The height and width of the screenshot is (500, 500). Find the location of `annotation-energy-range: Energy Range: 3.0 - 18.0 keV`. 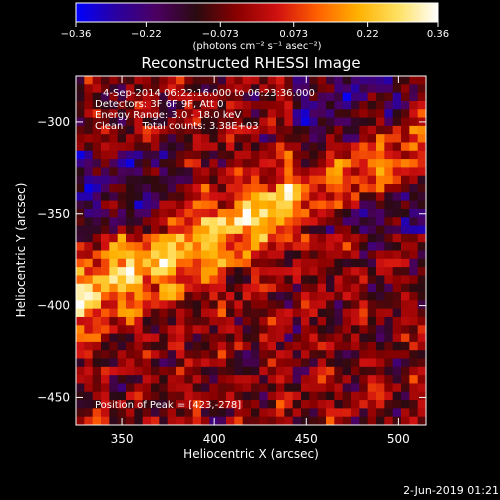

annotation-energy-range: Energy Range: 3.0 - 18.0 keV is located at coordinates (168, 115).